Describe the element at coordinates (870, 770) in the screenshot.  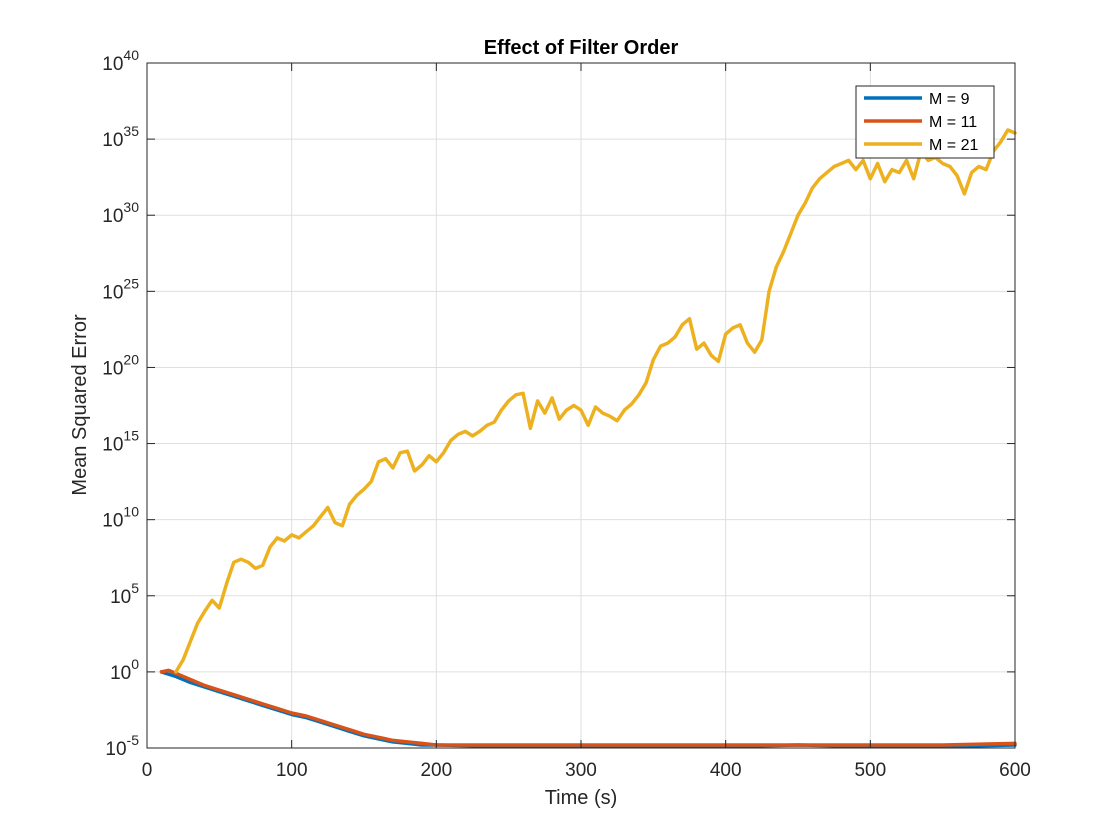
I see `x-tick-label: 500` at that location.